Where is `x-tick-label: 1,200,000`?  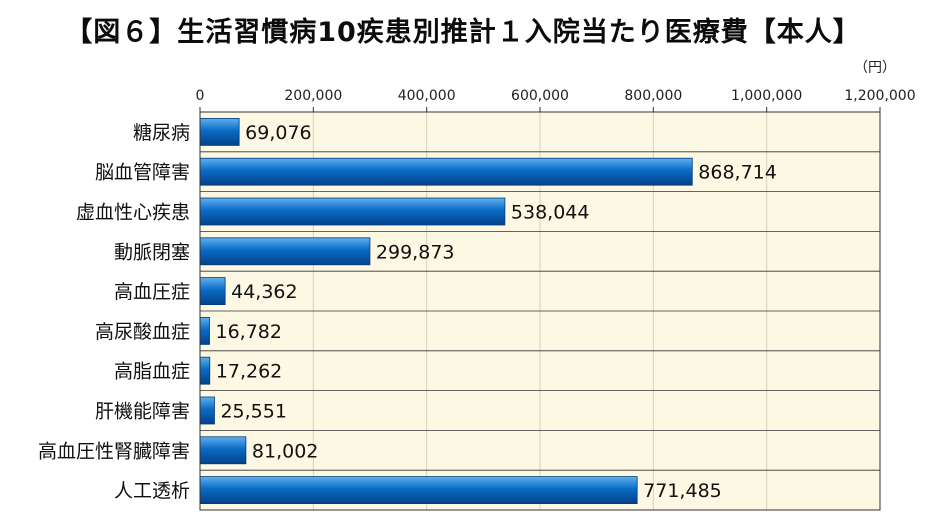 x-tick-label: 1,200,000 is located at coordinates (879, 96).